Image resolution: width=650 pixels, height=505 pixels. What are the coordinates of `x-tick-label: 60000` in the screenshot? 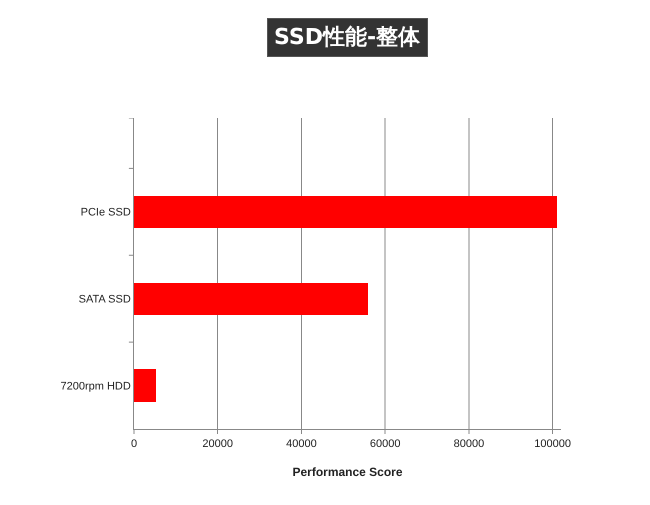 It's located at (385, 444).